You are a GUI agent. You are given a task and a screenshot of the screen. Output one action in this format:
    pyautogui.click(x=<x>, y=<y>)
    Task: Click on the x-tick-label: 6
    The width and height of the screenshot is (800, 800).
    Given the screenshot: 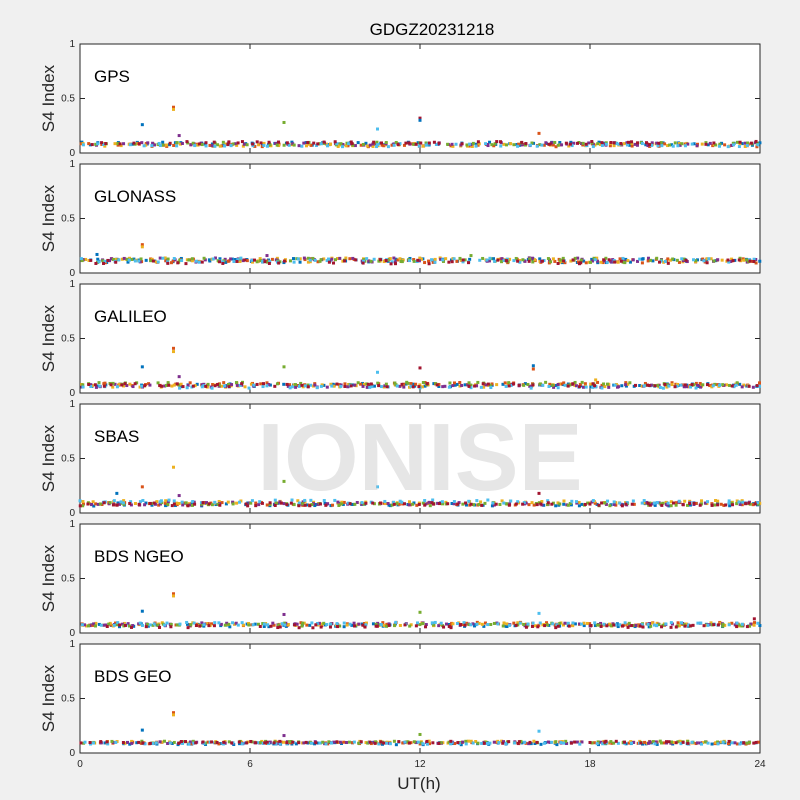 What is the action you would take?
    pyautogui.click(x=250, y=764)
    